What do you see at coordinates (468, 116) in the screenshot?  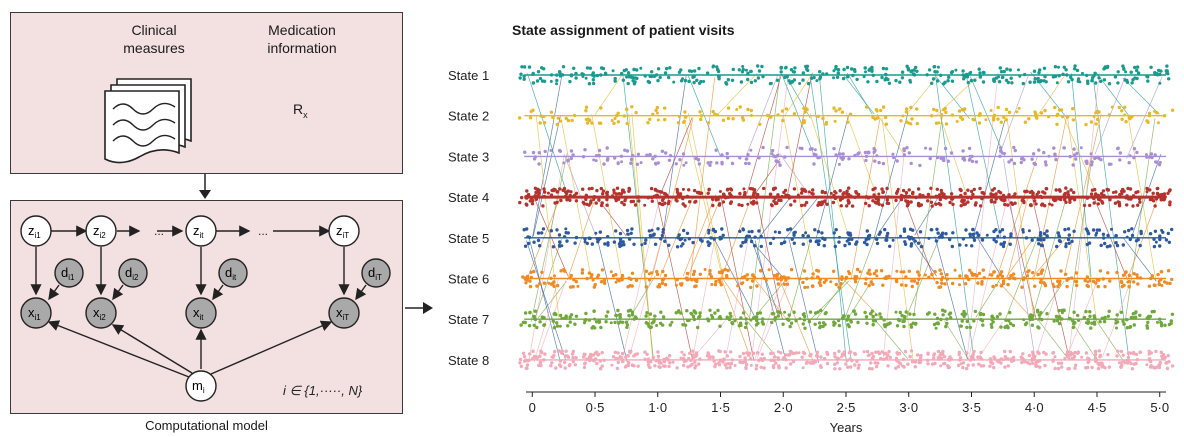 I see `state-label-2: State 2` at bounding box center [468, 116].